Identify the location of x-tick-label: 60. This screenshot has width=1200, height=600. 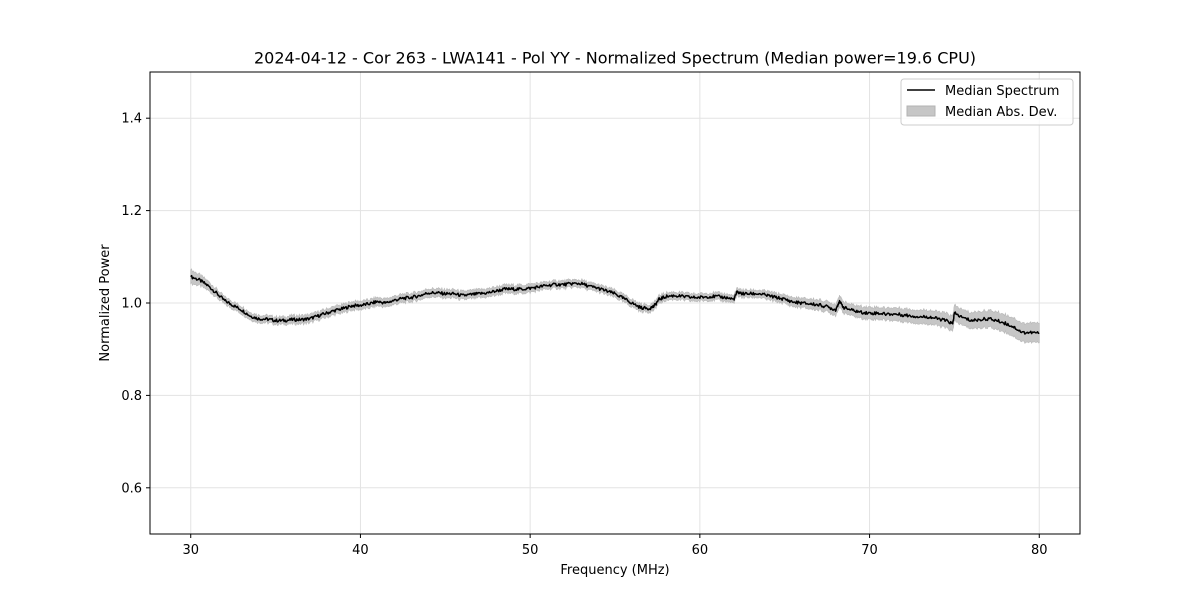
(700, 550).